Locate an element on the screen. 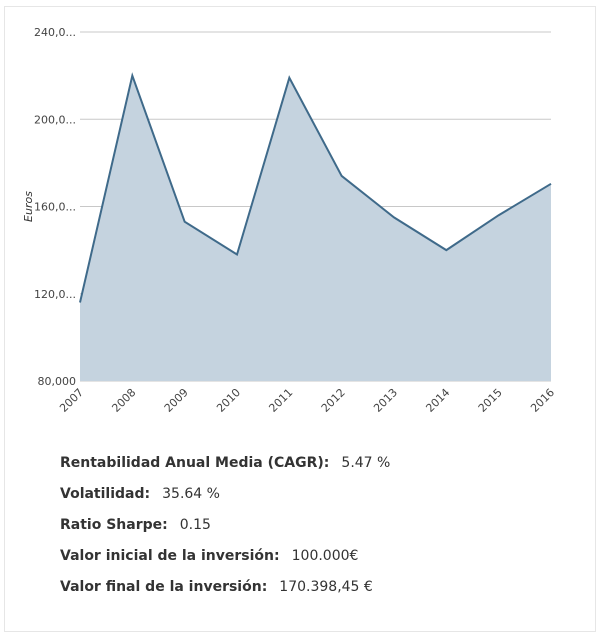 This screenshot has width=602, height=638. x-axis-ticks: 2007 2008 2009 2010 2011 2012 2013 2014 2015 2016 is located at coordinates (307, 400).